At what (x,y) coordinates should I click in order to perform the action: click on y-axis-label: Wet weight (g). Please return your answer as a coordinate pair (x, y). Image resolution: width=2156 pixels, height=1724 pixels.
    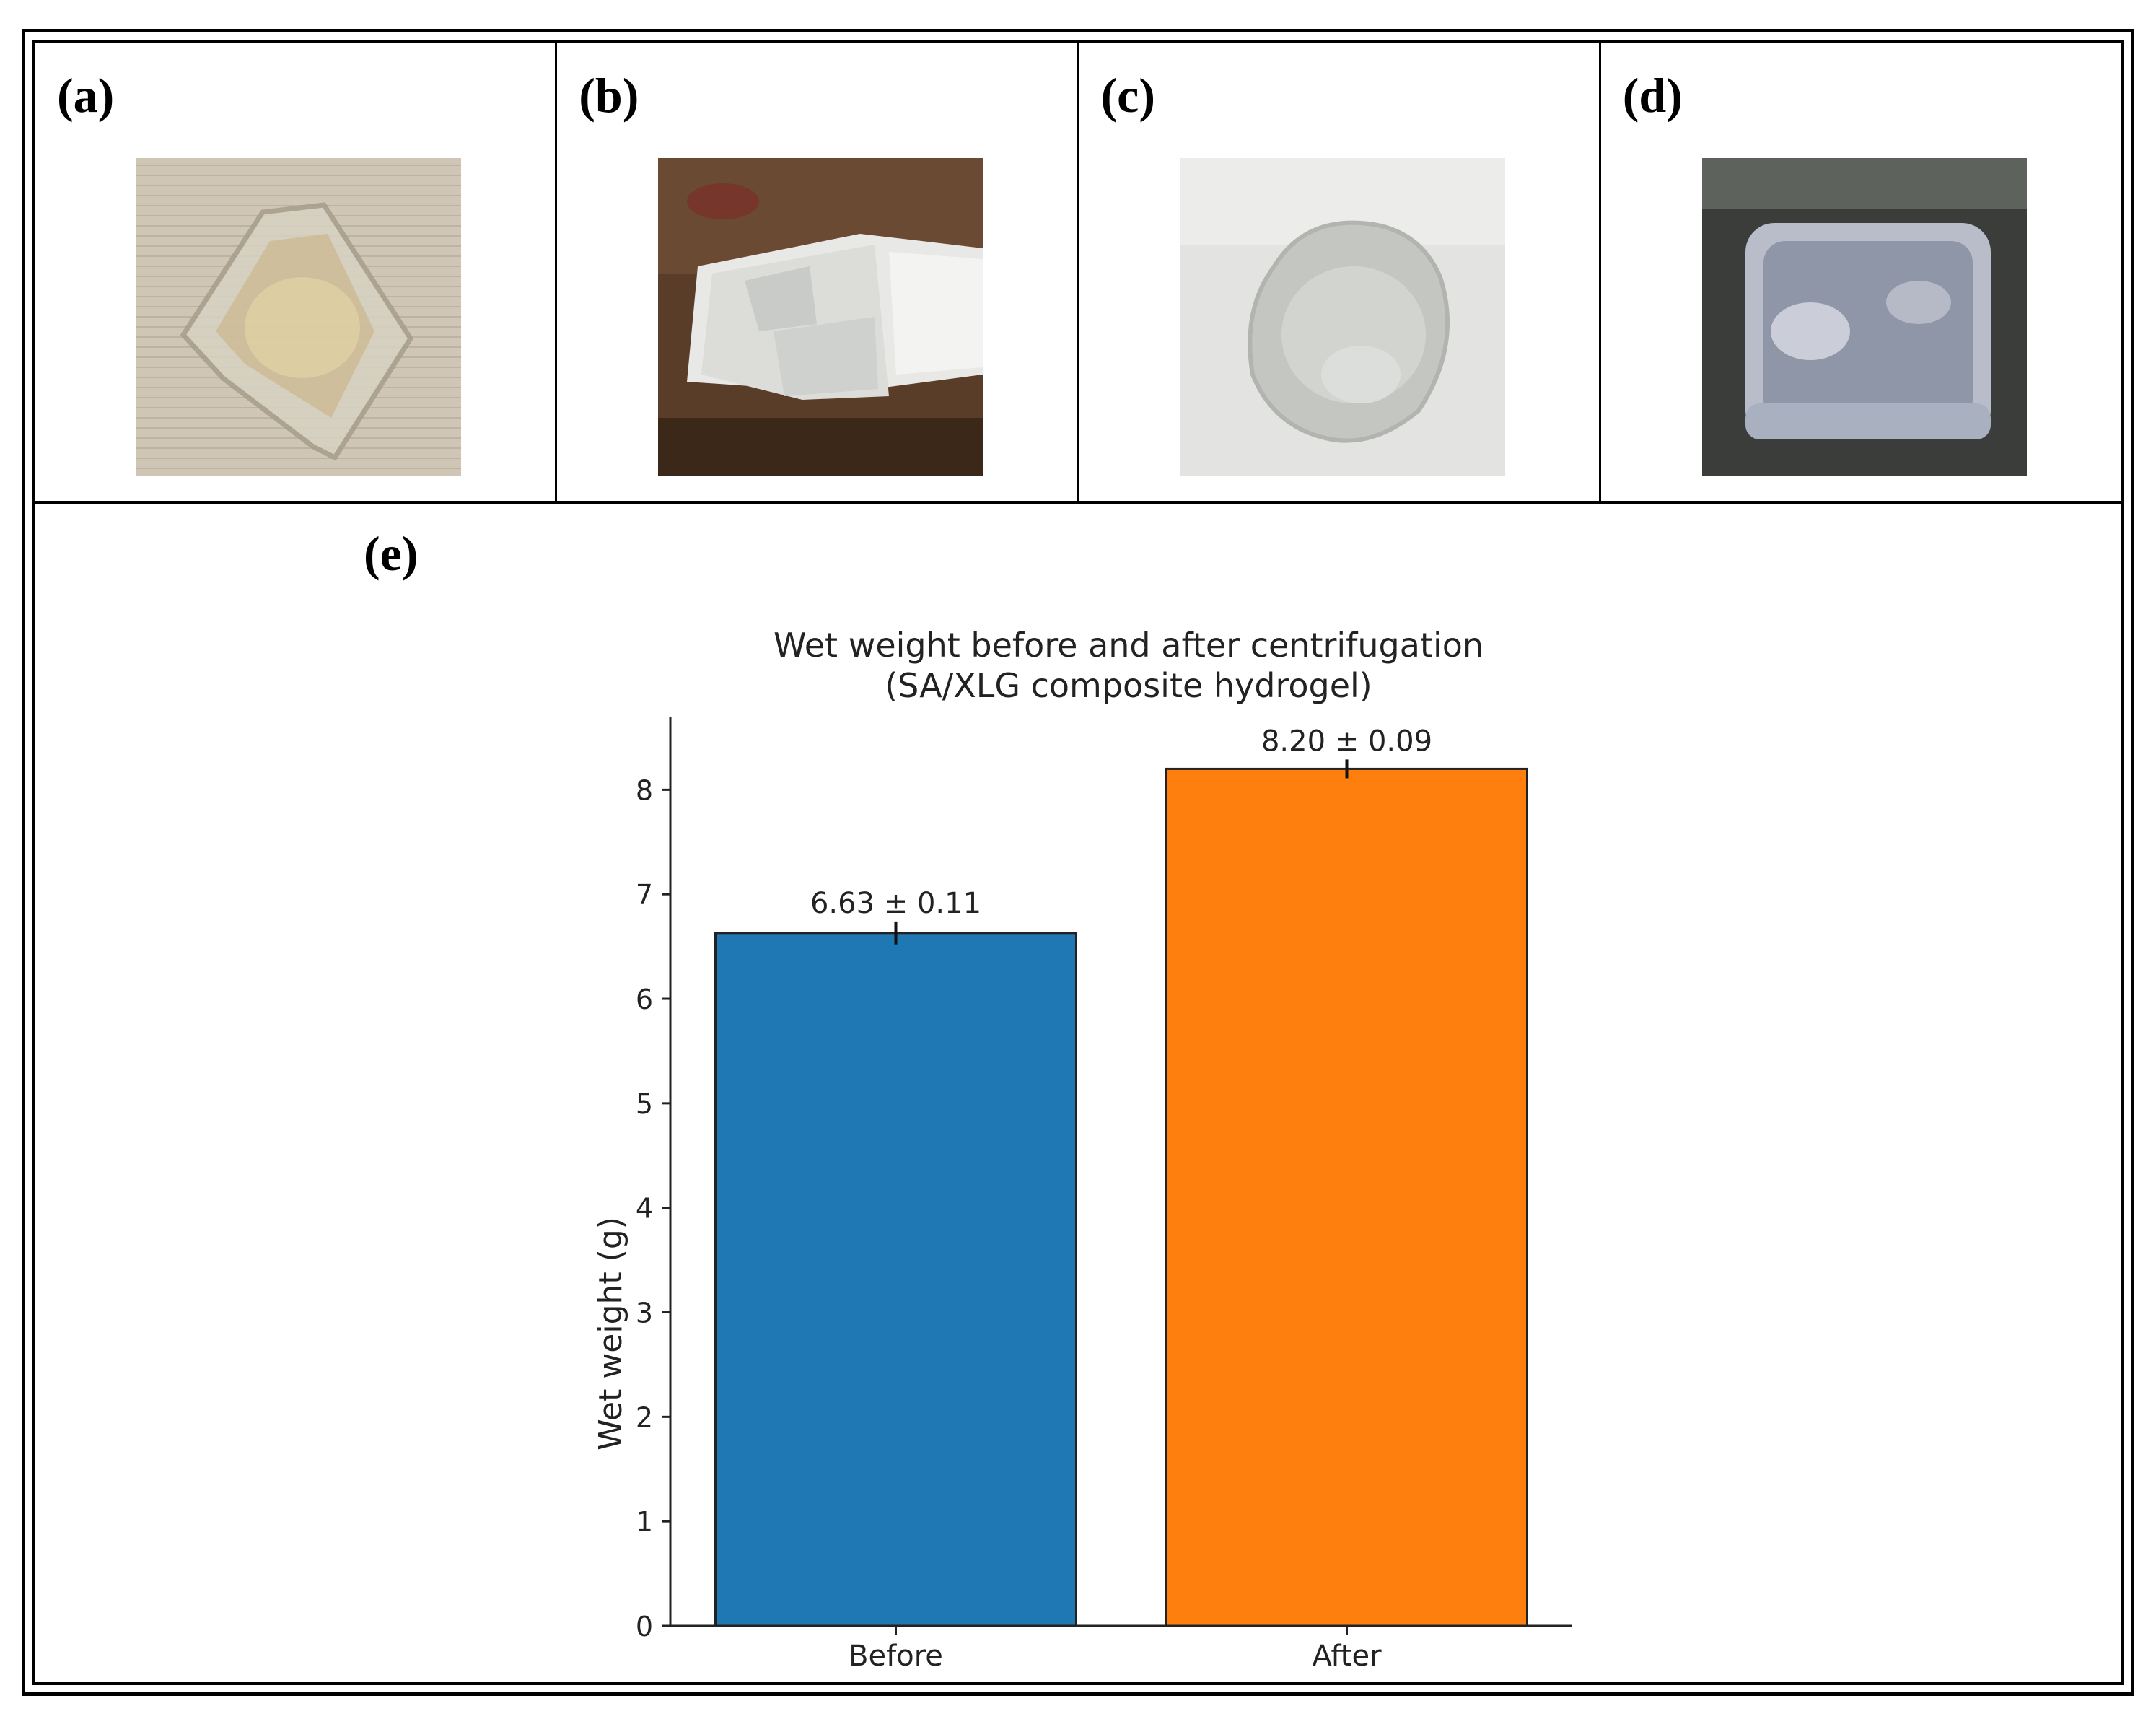
    Looking at the image, I should click on (610, 1333).